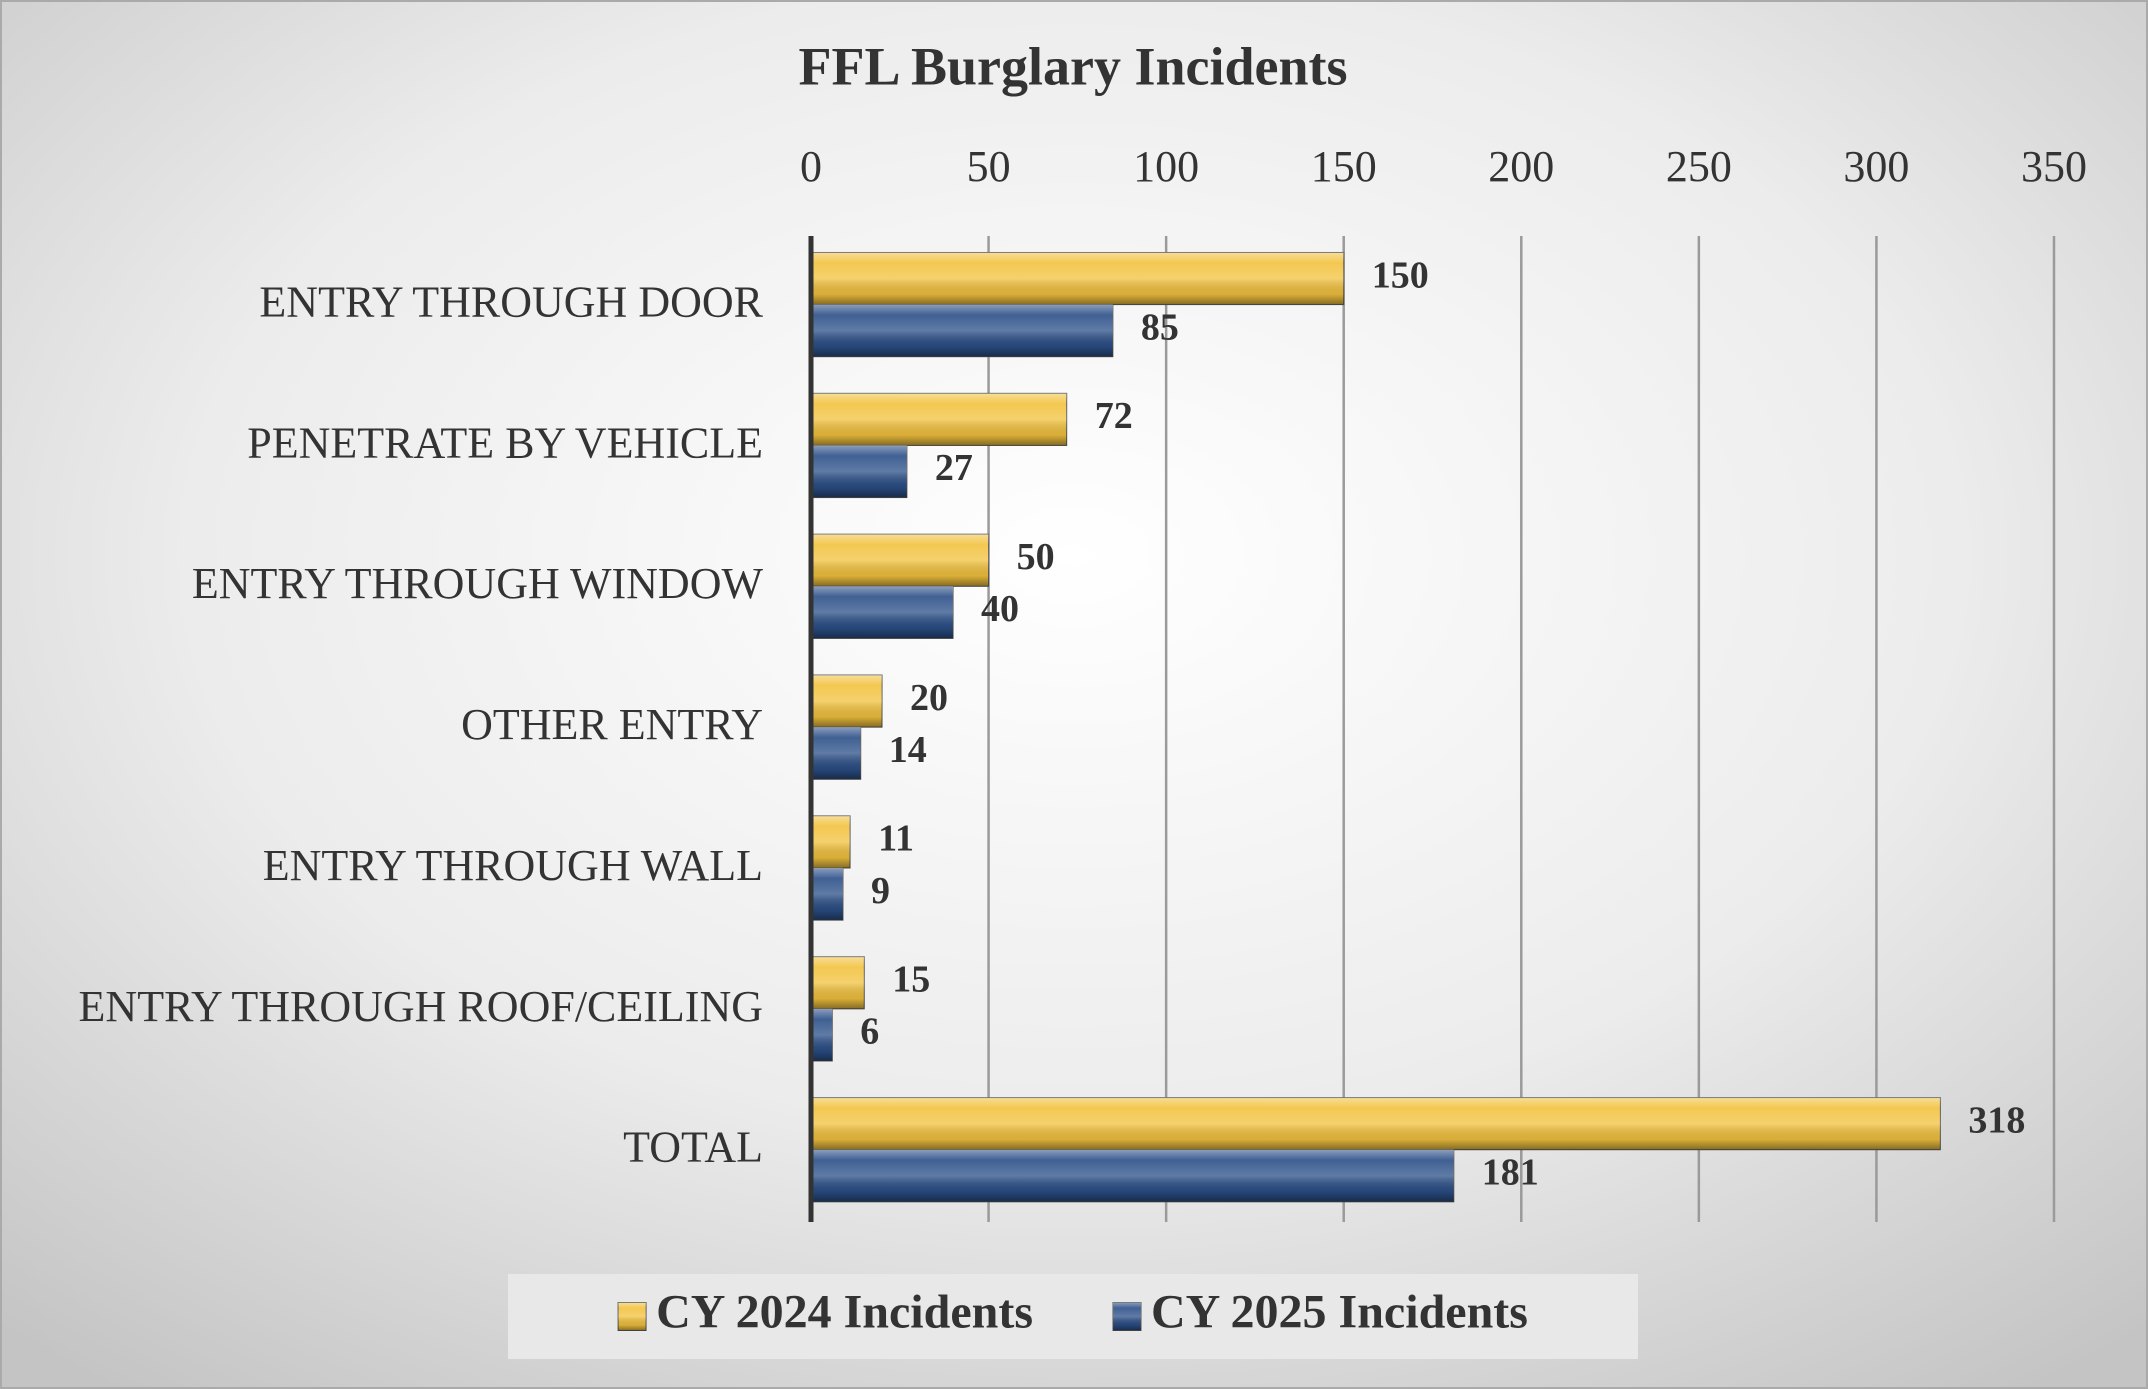  Describe the element at coordinates (989, 166) in the screenshot. I see `x-tick-label: 50` at that location.